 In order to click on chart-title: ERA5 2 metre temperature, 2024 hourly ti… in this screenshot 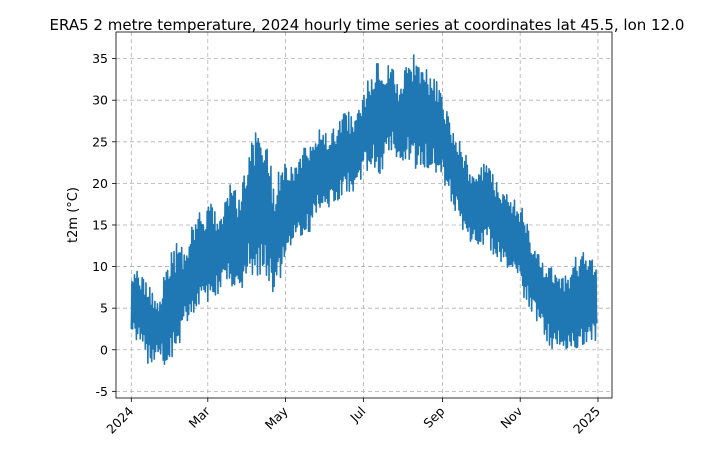, I will do `click(367, 25)`.